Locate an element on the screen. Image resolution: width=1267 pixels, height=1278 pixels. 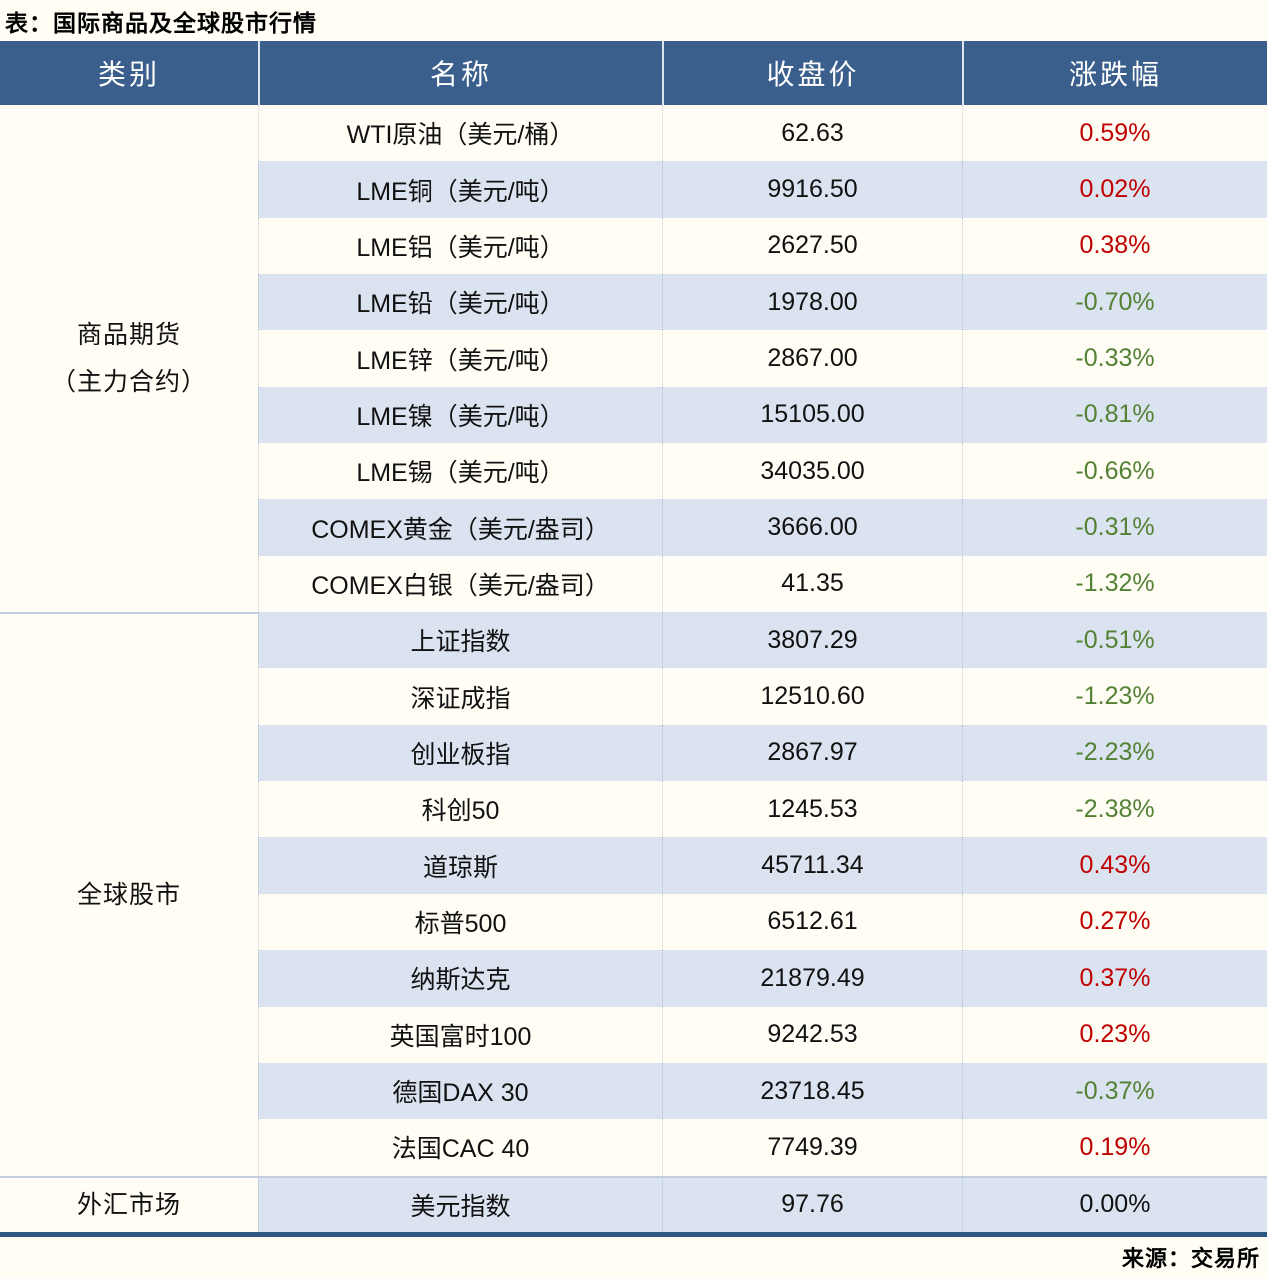
name-cell: 法国CAC 40 is located at coordinates (460, 1147).